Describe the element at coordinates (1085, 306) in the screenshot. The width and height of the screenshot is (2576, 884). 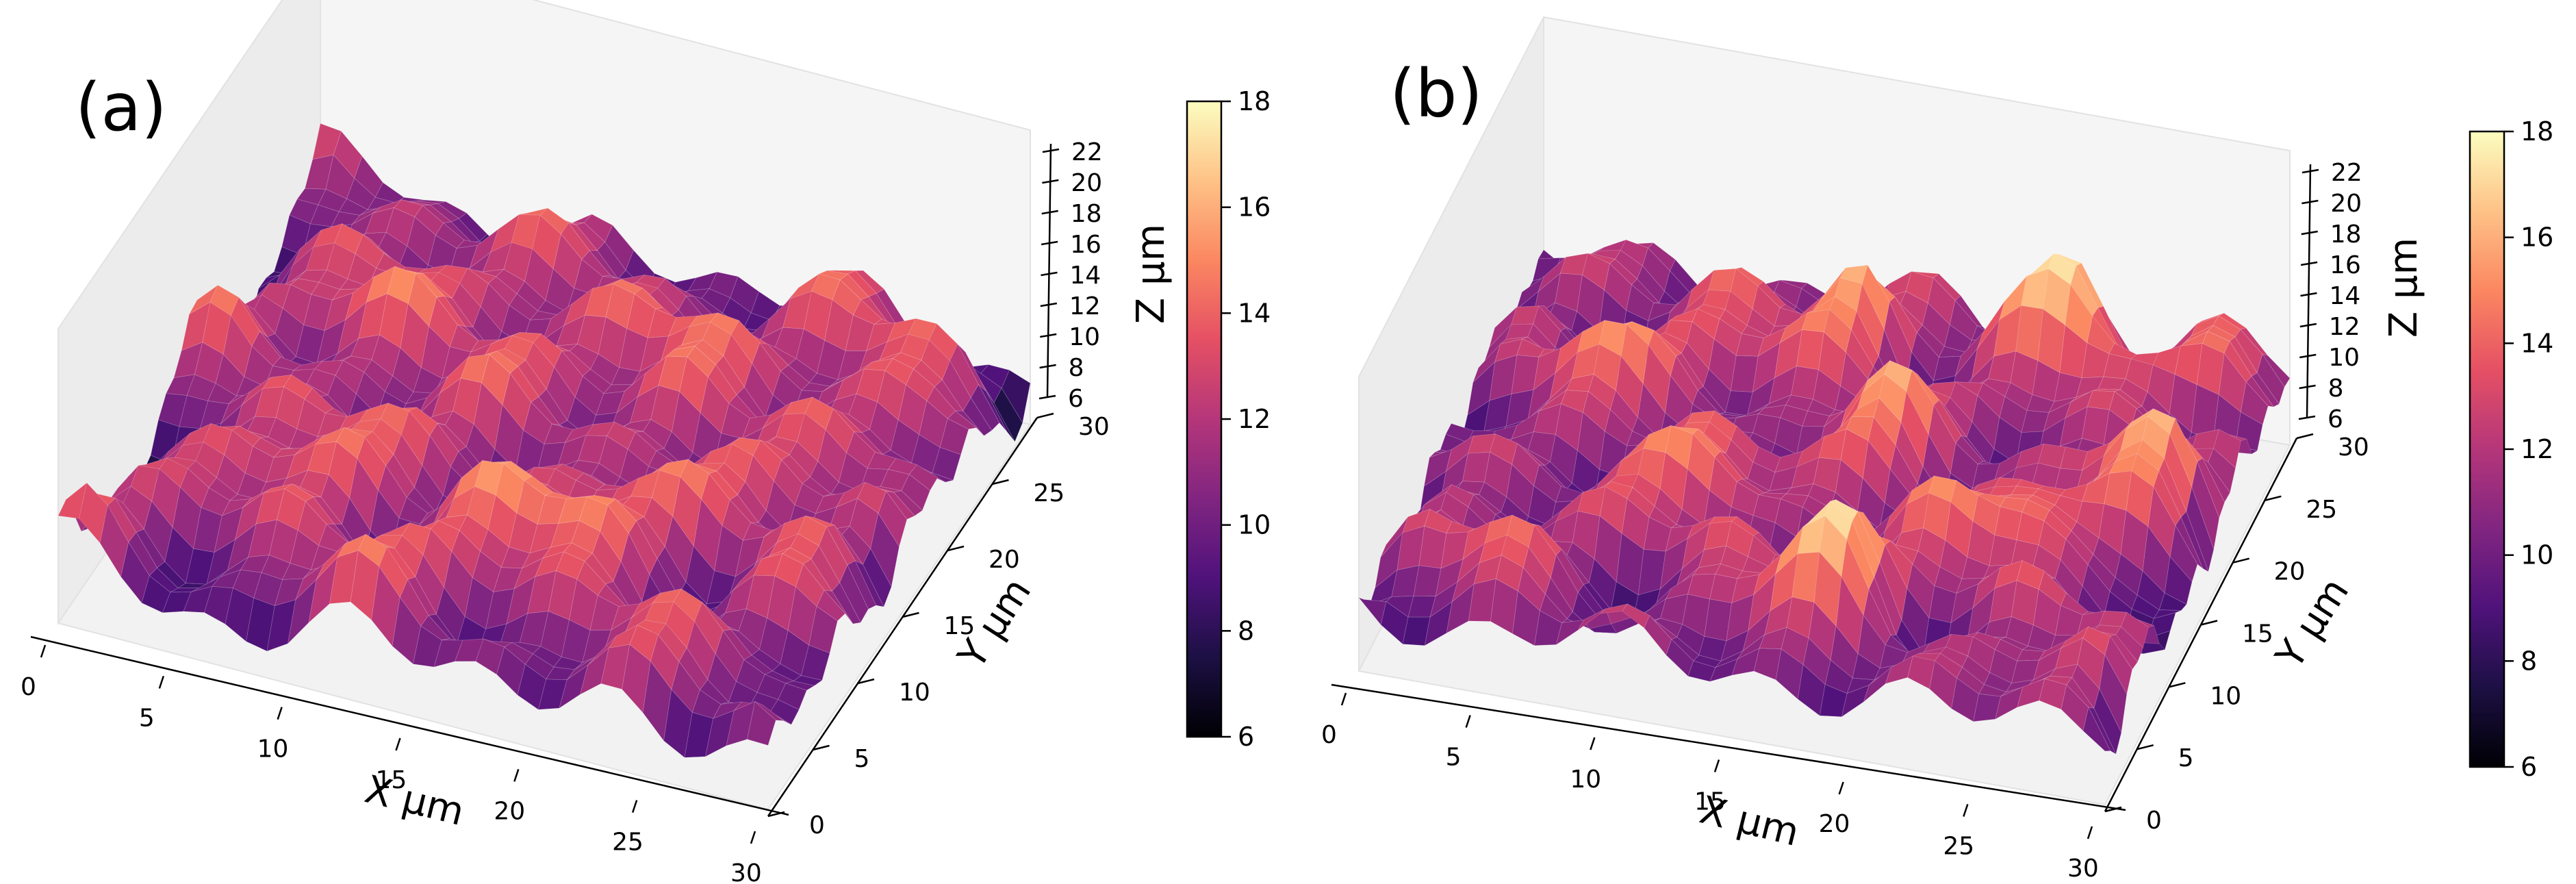
I see `z-tick-label: 12` at that location.